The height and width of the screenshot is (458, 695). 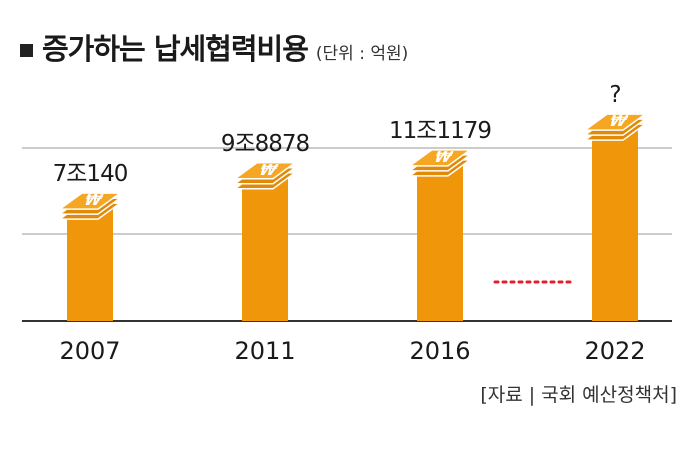 What do you see at coordinates (362, 54) in the screenshot?
I see `chart-unit: (단위 : 억원)` at bounding box center [362, 54].